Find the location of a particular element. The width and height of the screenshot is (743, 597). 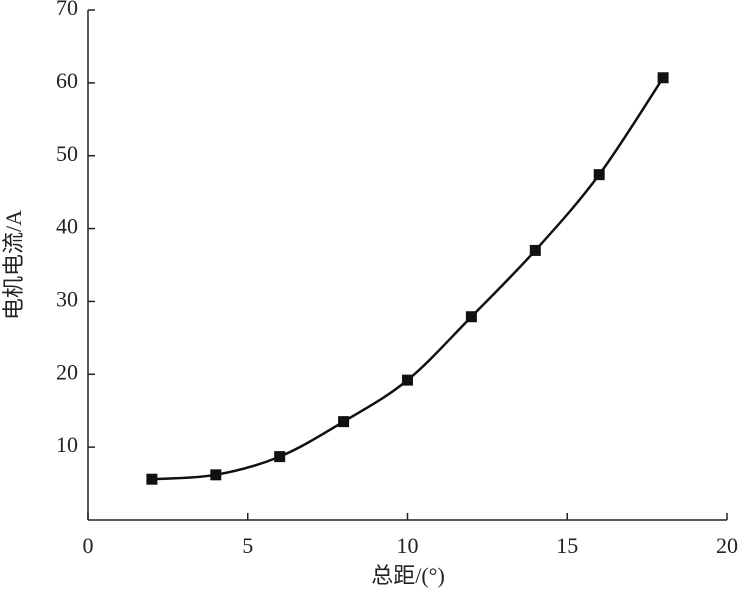

x-tick-label: 15 is located at coordinates (567, 545).